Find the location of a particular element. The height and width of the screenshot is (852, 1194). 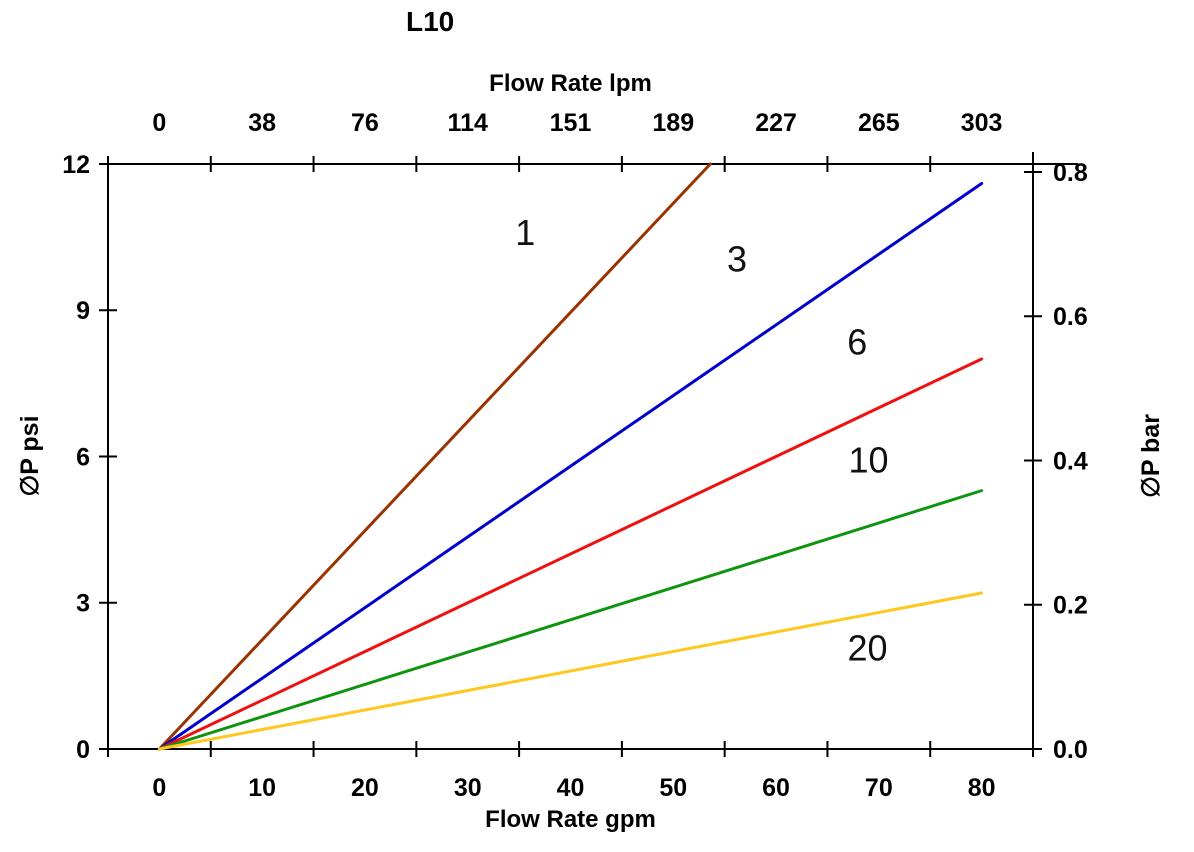

bottom-axis-tick-label: 60 is located at coordinates (776, 788).